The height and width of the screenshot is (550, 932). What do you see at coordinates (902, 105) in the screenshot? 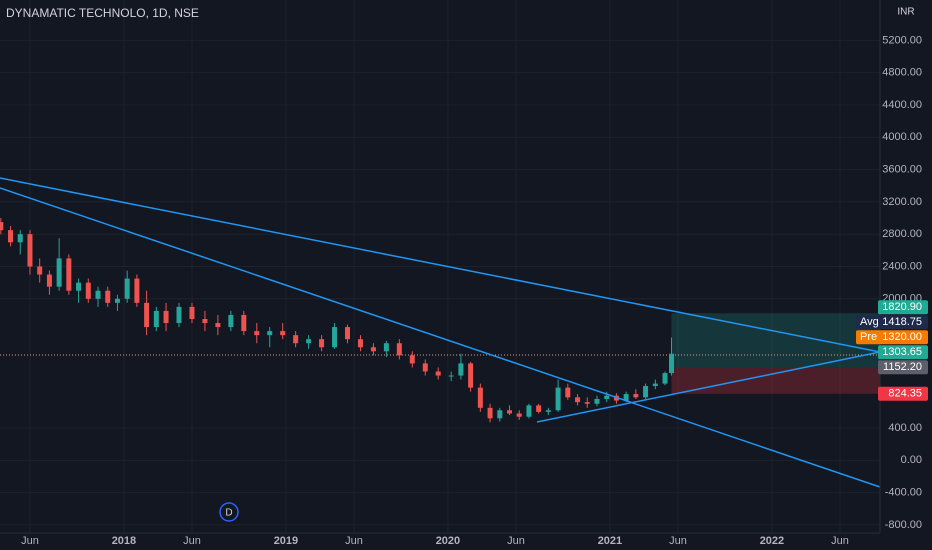
I see `y-tick-label: 4400.00` at bounding box center [902, 105].